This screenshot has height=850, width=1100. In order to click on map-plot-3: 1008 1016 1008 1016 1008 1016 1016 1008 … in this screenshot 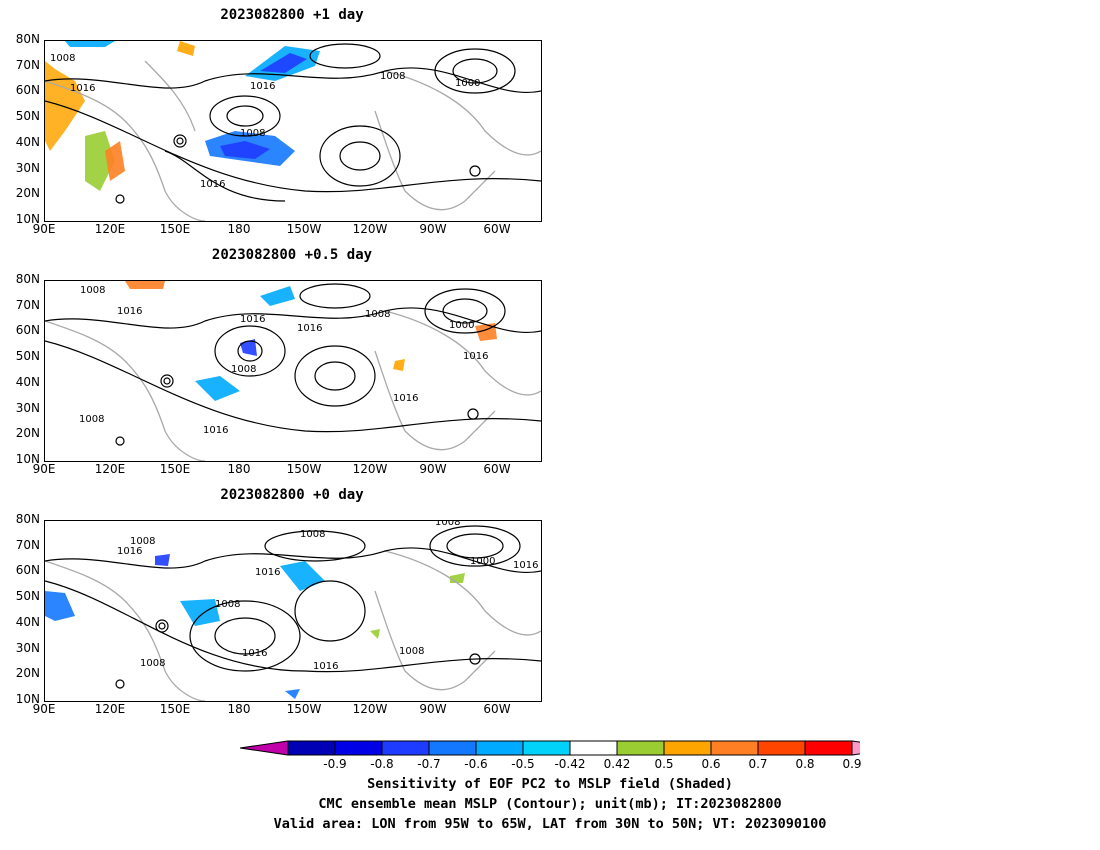, I will do `click(293, 611)`.